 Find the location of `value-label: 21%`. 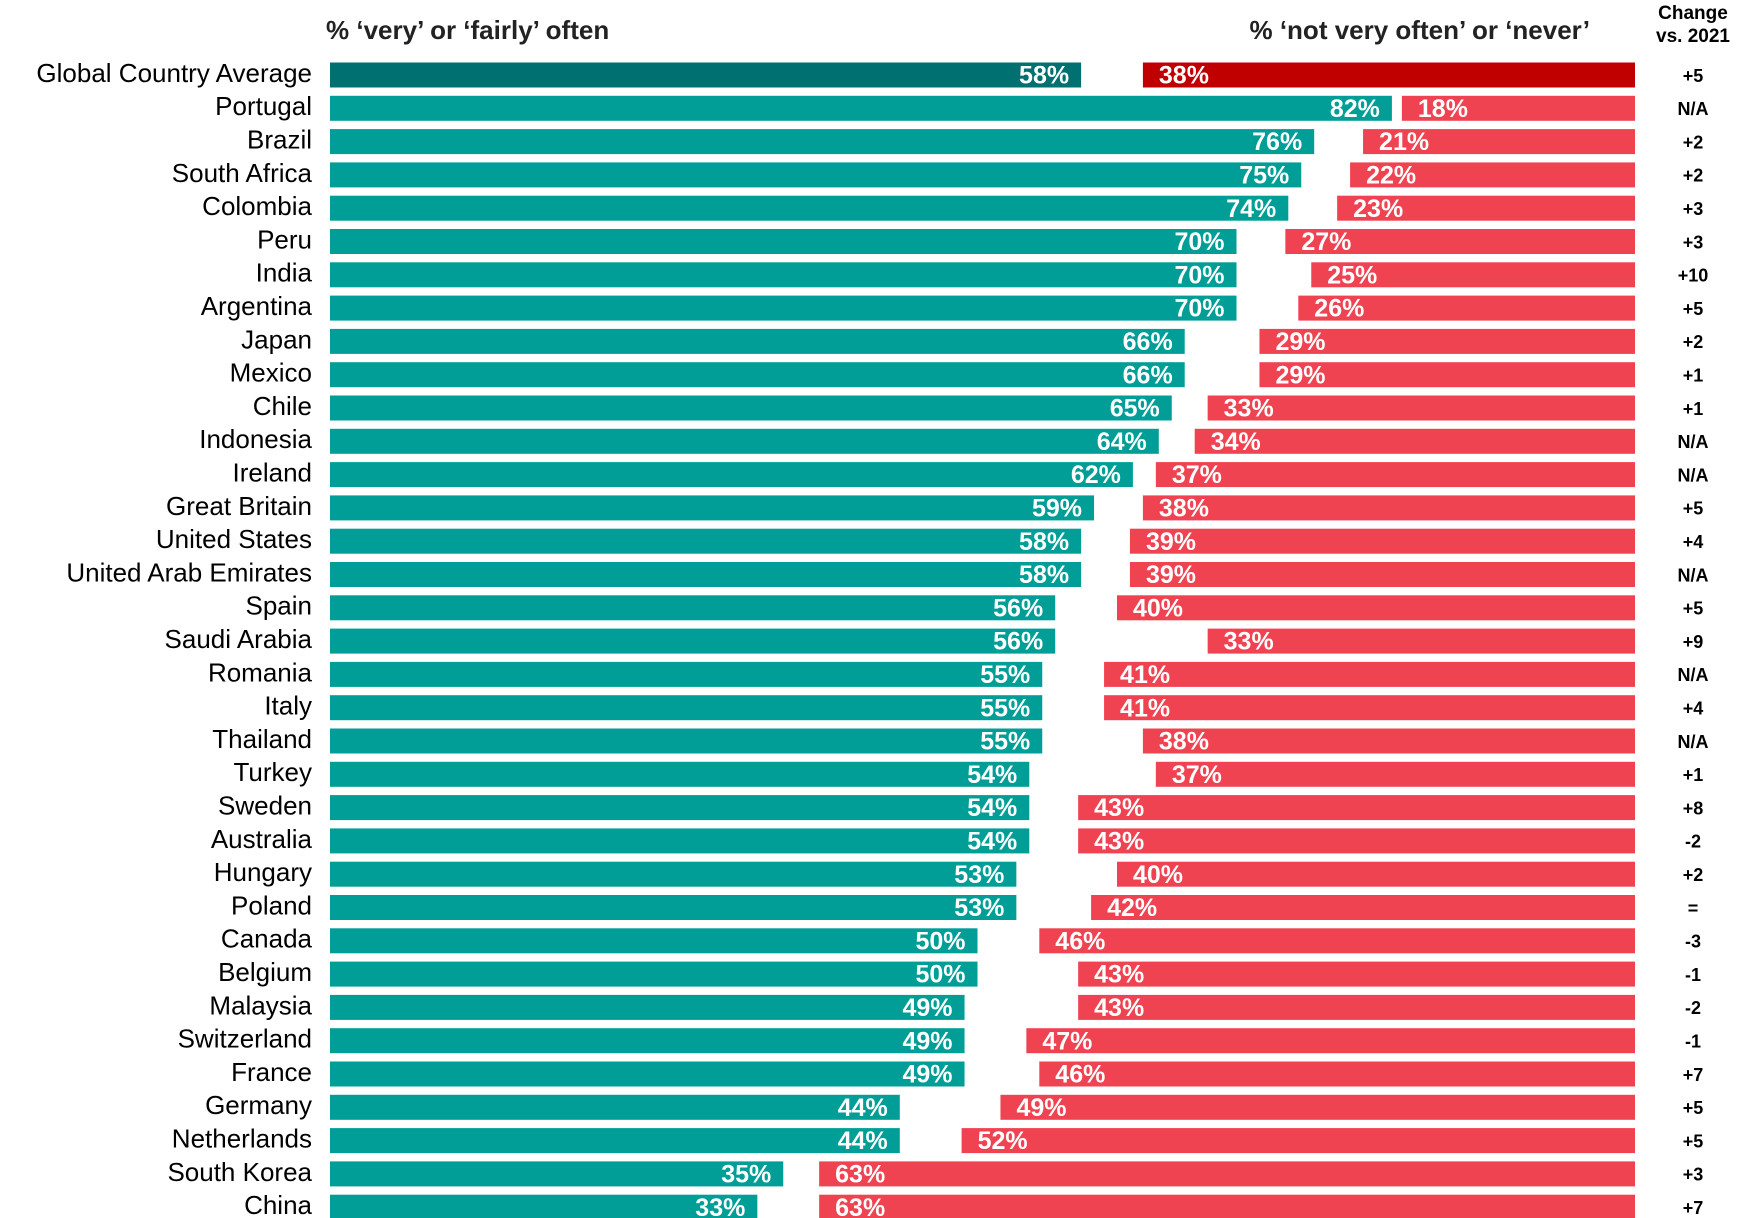

value-label: 21% is located at coordinates (1404, 142).